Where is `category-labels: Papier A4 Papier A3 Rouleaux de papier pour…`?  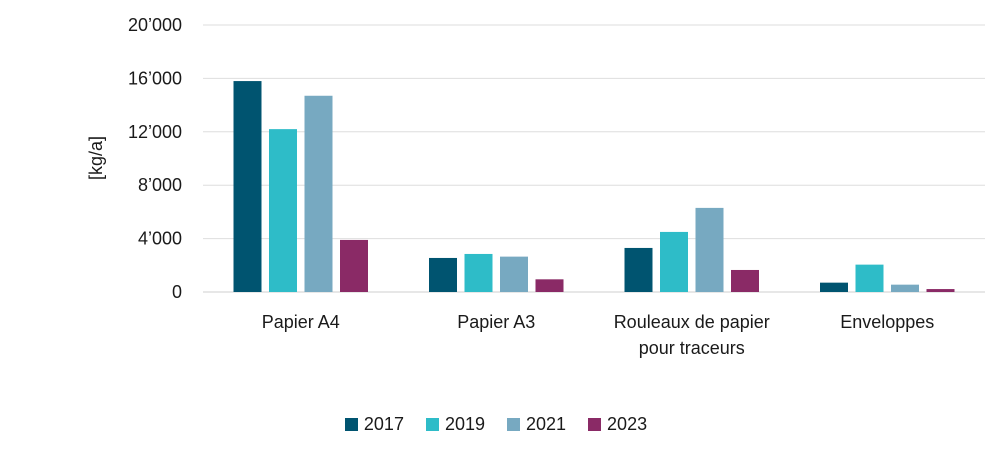 category-labels: Papier A4 Papier A3 Rouleaux de papier pour… is located at coordinates (598, 335).